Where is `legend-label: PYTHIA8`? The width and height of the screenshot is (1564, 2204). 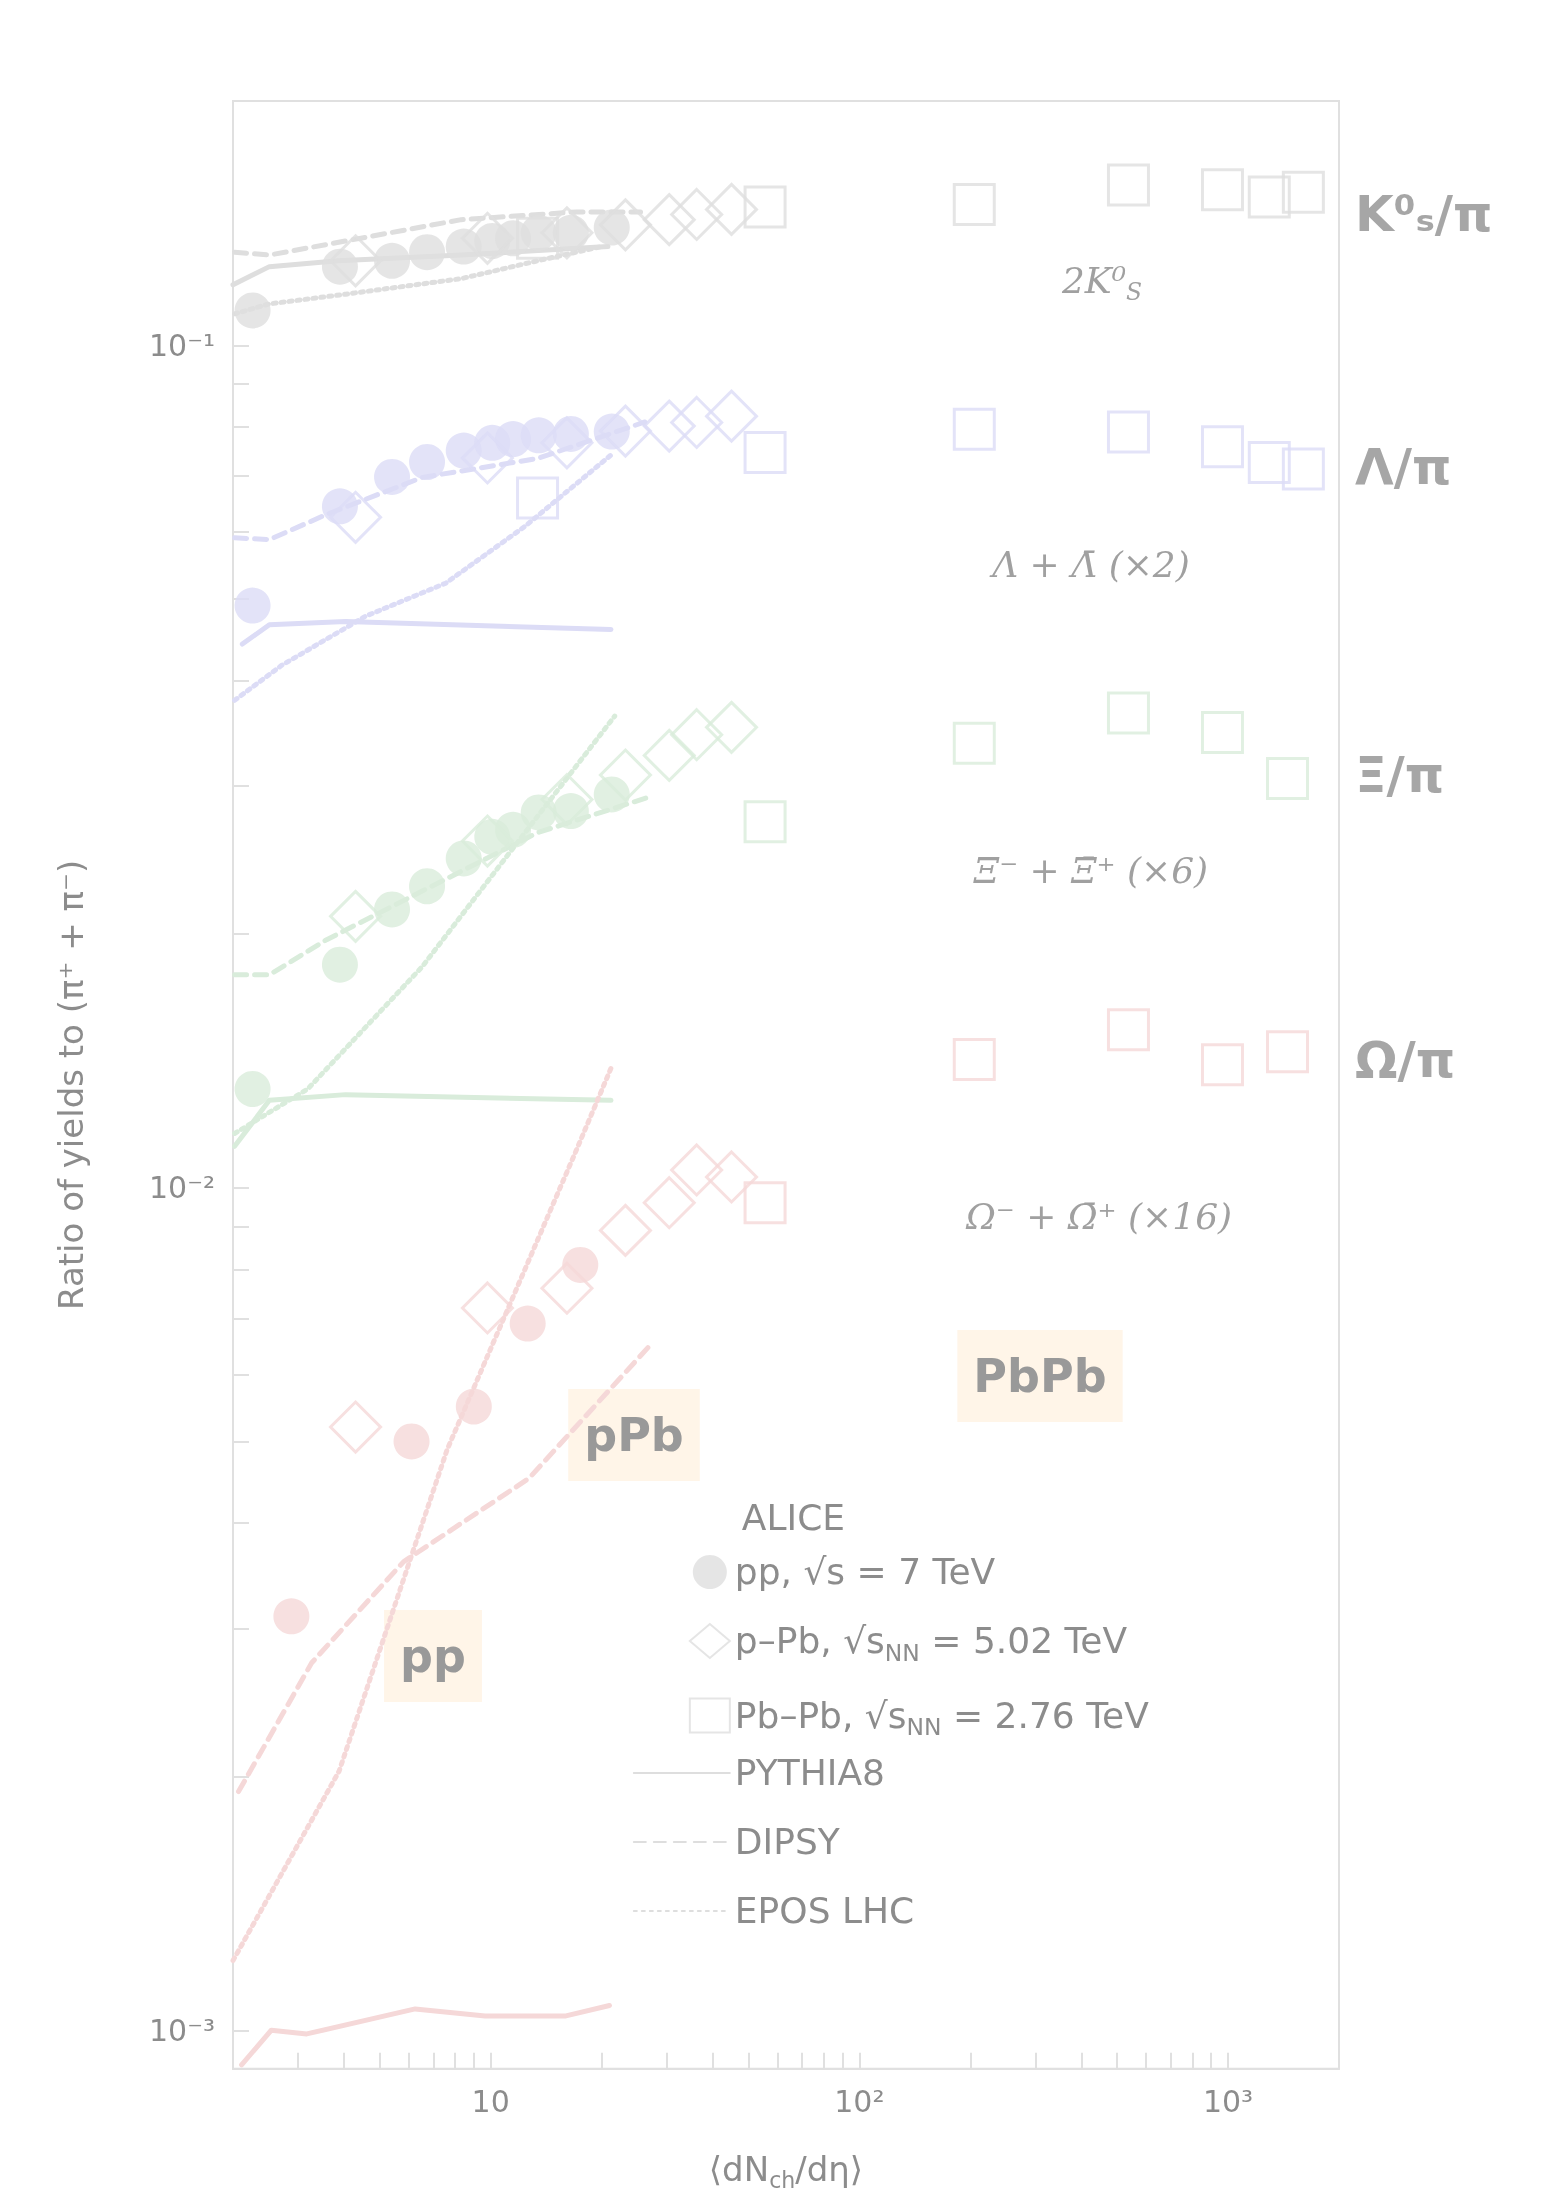 legend-label: PYTHIA8 is located at coordinates (809, 1773).